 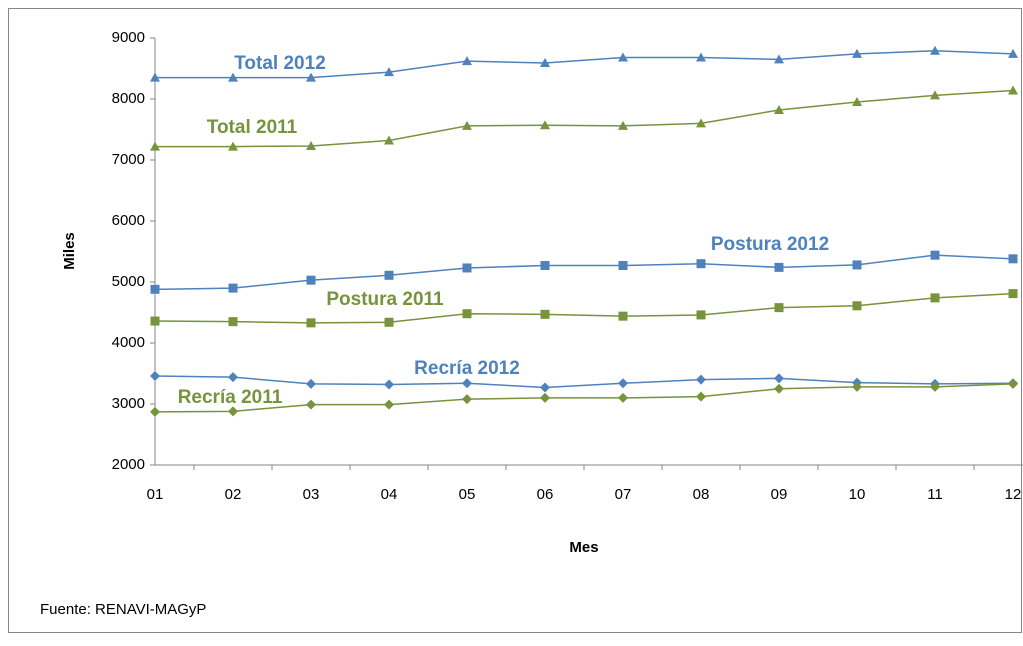 I want to click on y-tick-label: 4000, so click(x=128, y=342).